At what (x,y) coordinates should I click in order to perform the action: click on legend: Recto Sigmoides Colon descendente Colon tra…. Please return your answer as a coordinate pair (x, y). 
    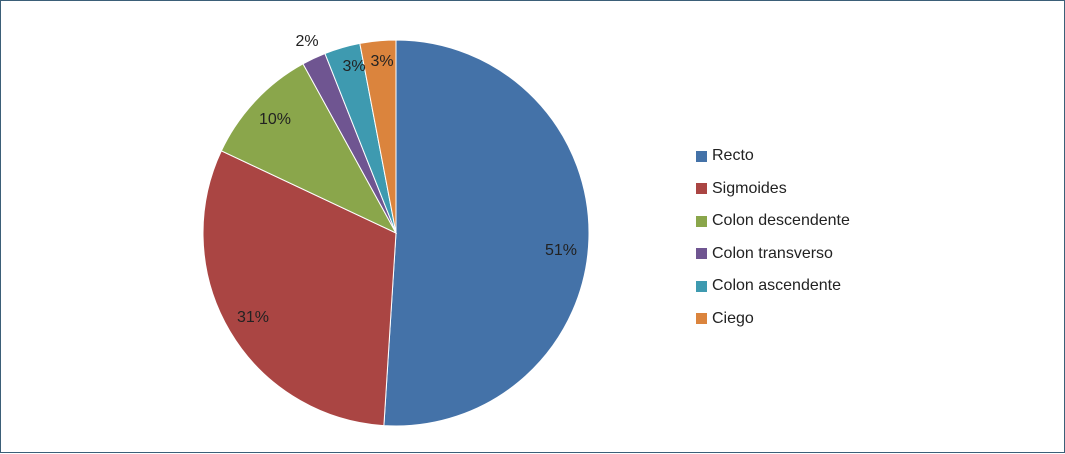
    Looking at the image, I should click on (773, 237).